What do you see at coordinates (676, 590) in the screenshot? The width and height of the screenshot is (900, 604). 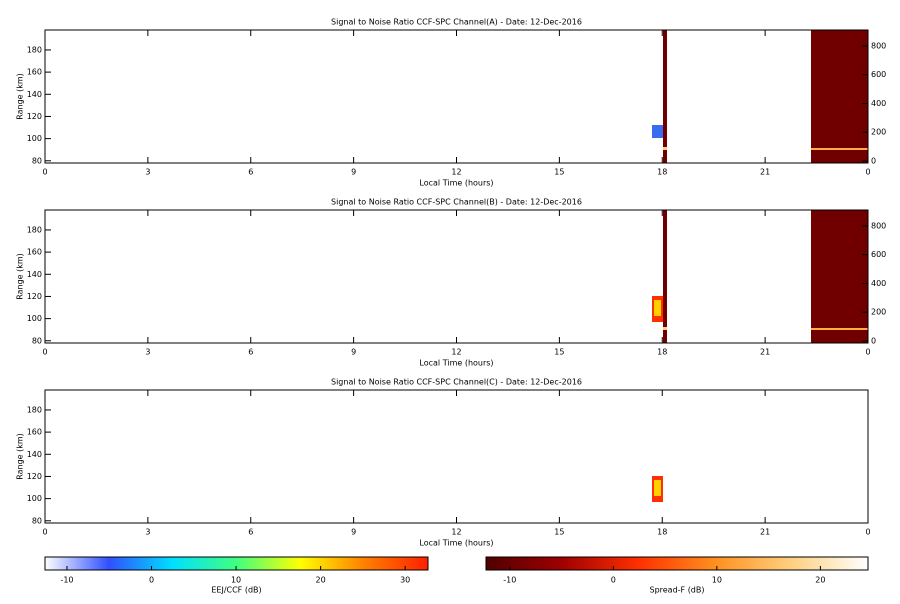 I see `colorbar-label: Spread-F (dB)` at bounding box center [676, 590].